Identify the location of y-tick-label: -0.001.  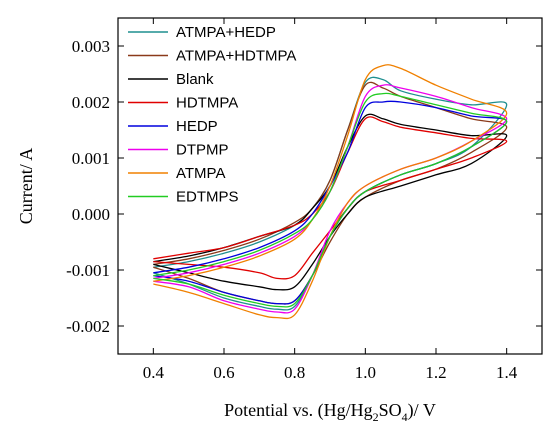
(88, 270).